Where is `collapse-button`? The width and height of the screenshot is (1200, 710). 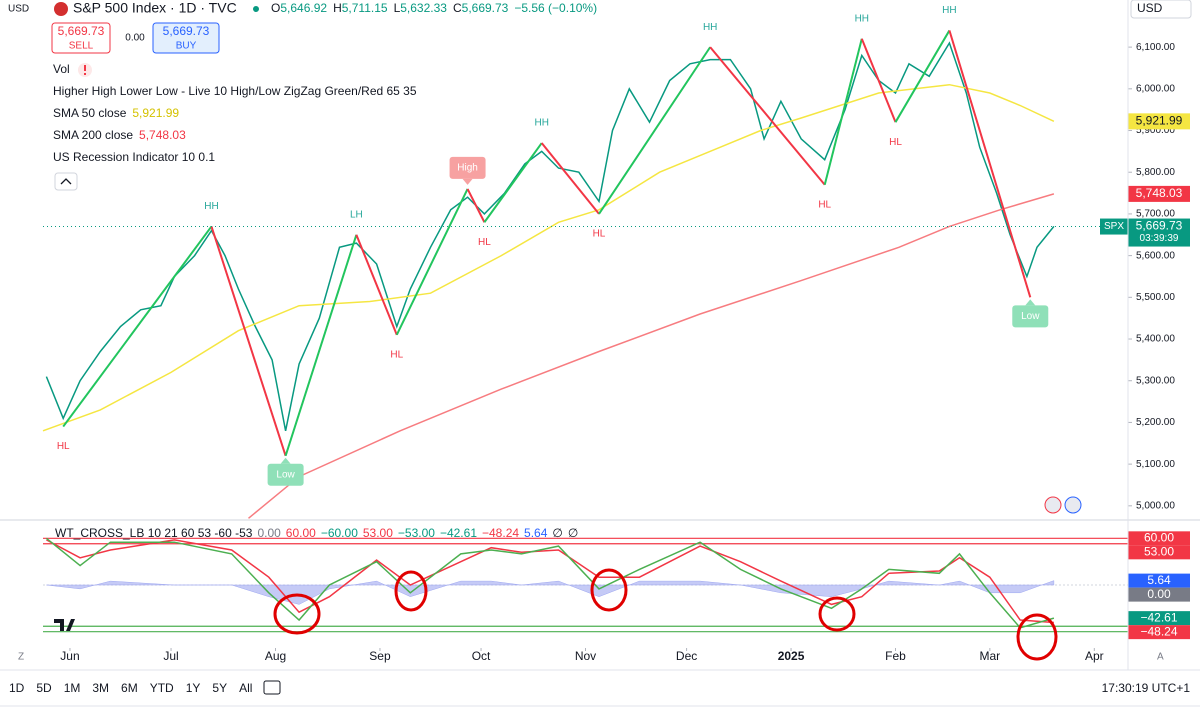 collapse-button is located at coordinates (66, 181).